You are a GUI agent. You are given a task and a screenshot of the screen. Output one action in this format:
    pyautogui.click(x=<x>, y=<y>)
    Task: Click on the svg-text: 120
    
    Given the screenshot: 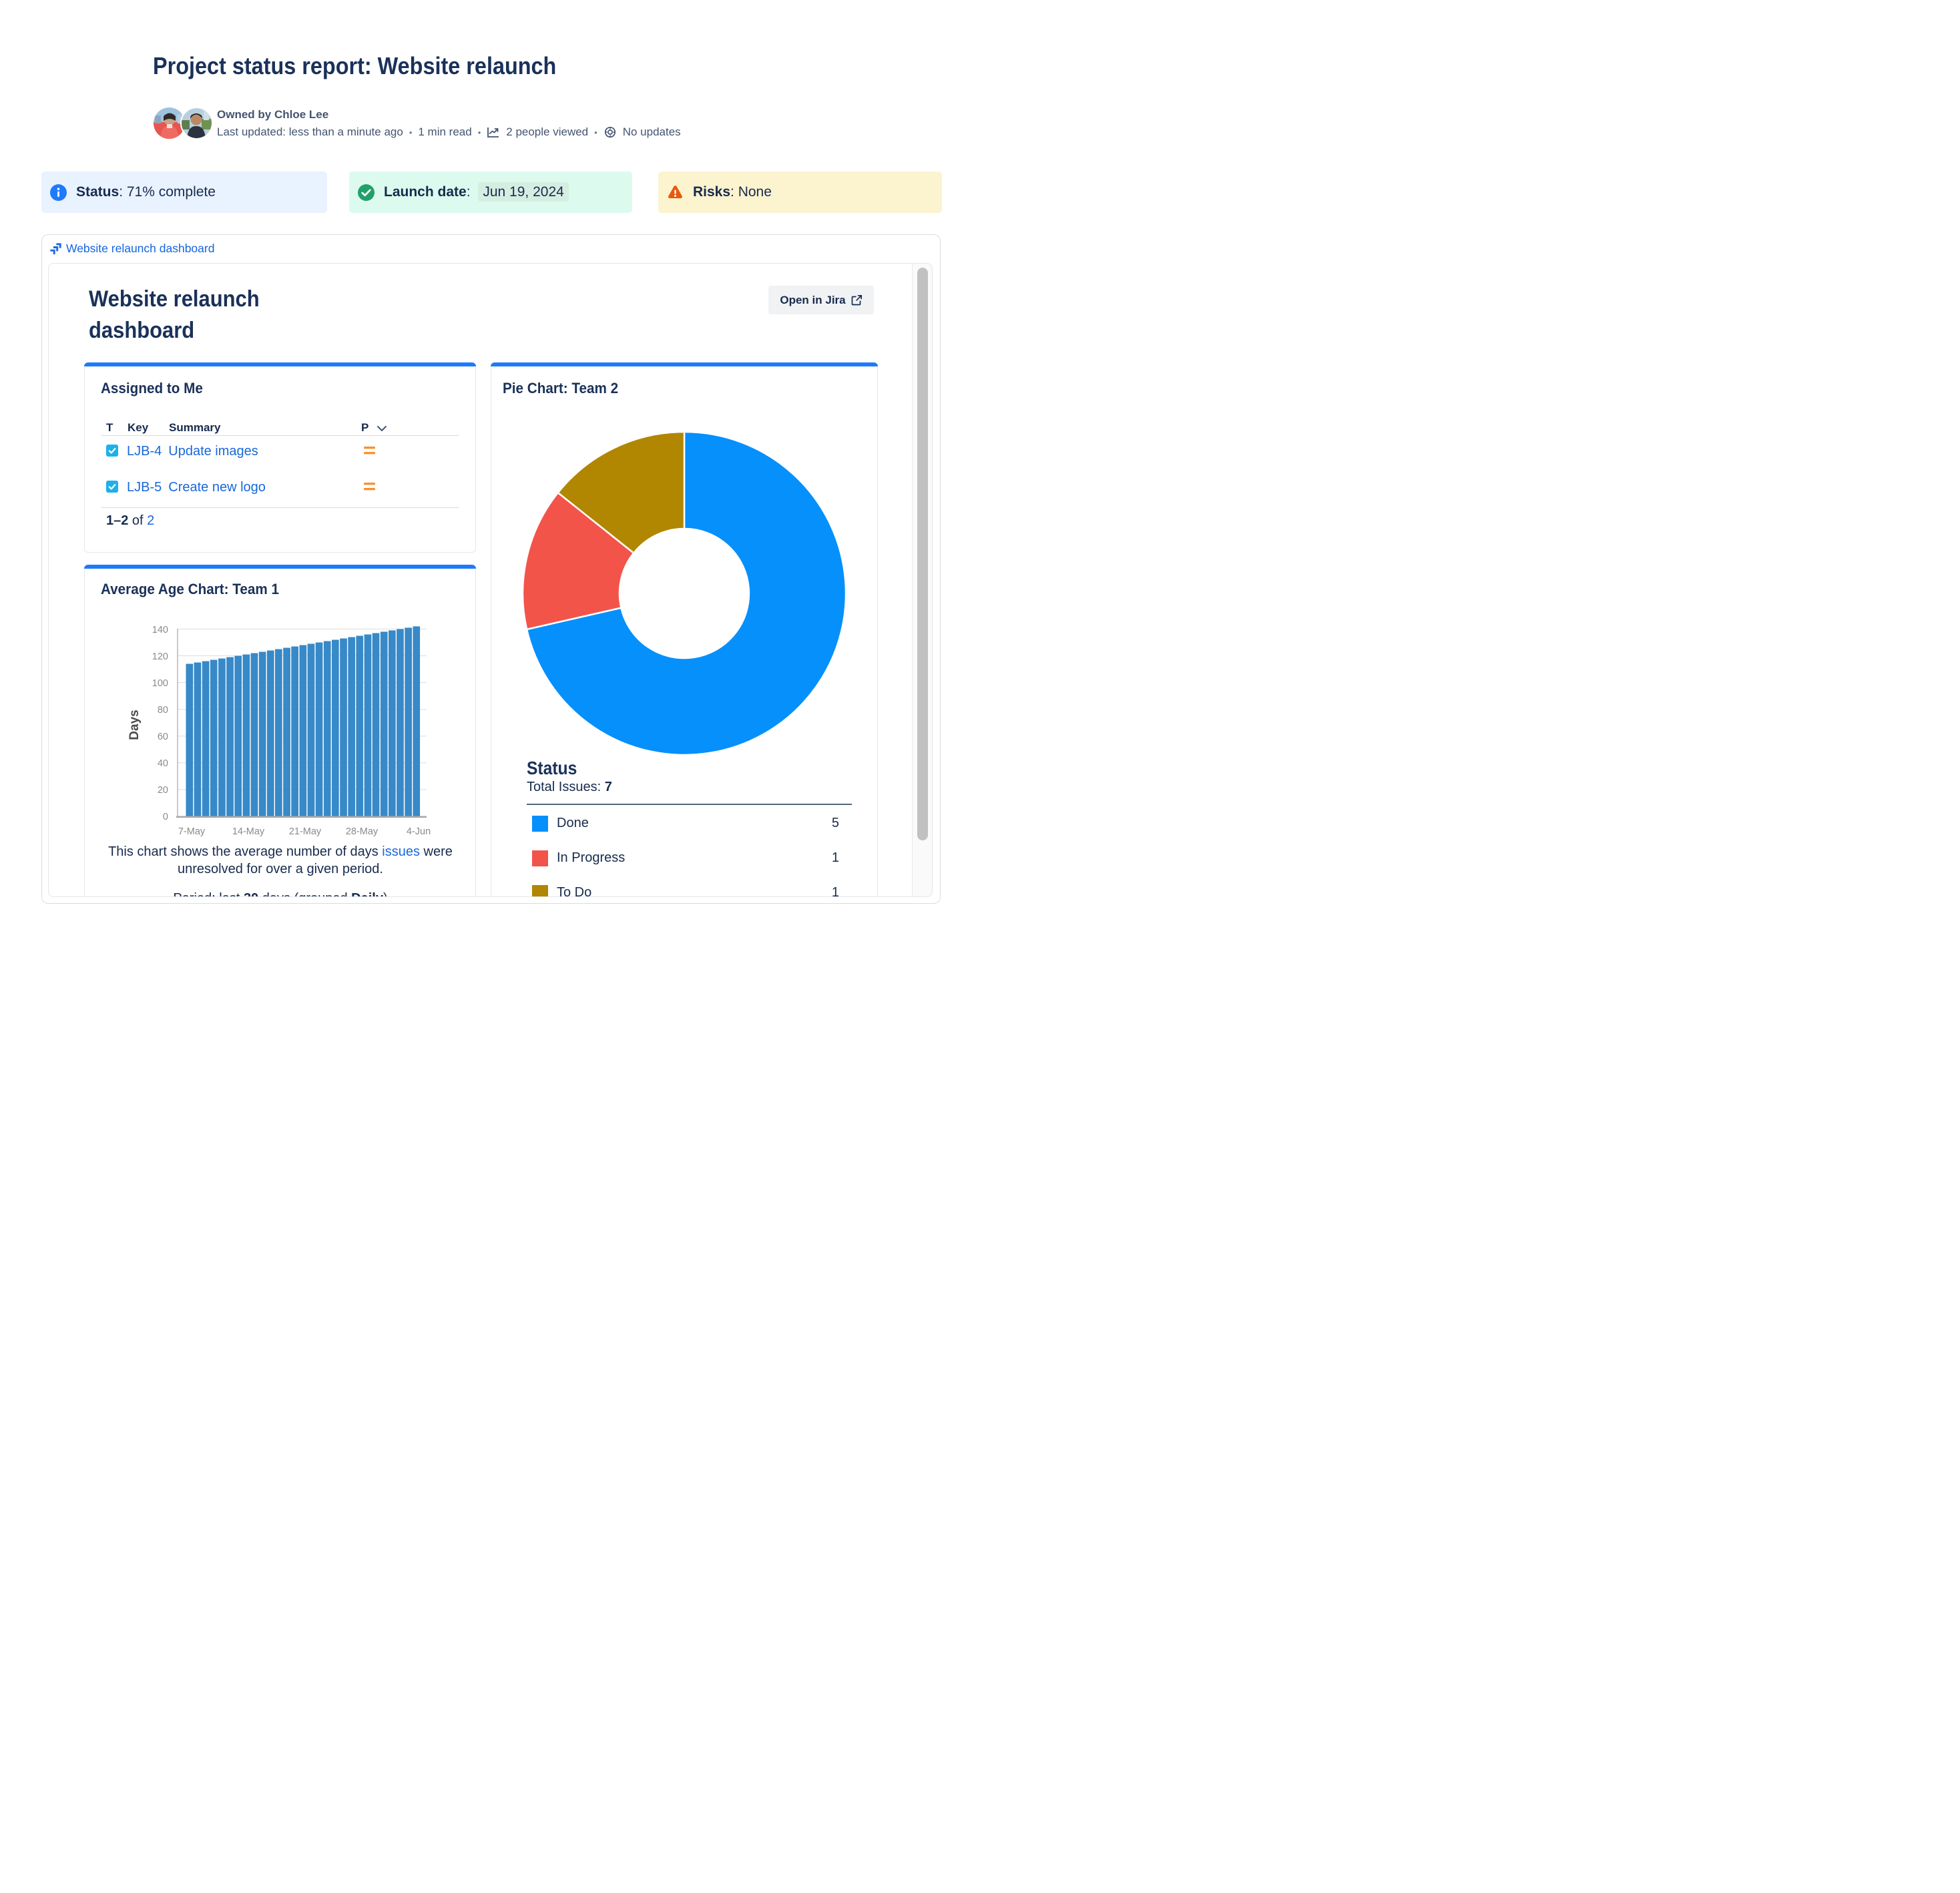 What is the action you would take?
    pyautogui.click(x=160, y=656)
    